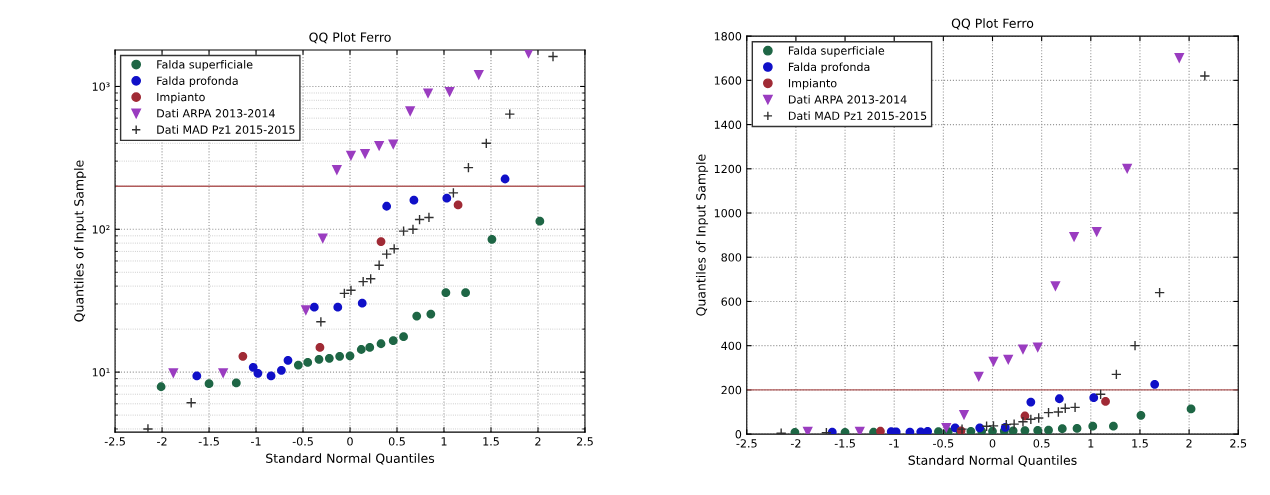  Describe the element at coordinates (731, 257) in the screenshot. I see `y-tick-label: 800` at that location.